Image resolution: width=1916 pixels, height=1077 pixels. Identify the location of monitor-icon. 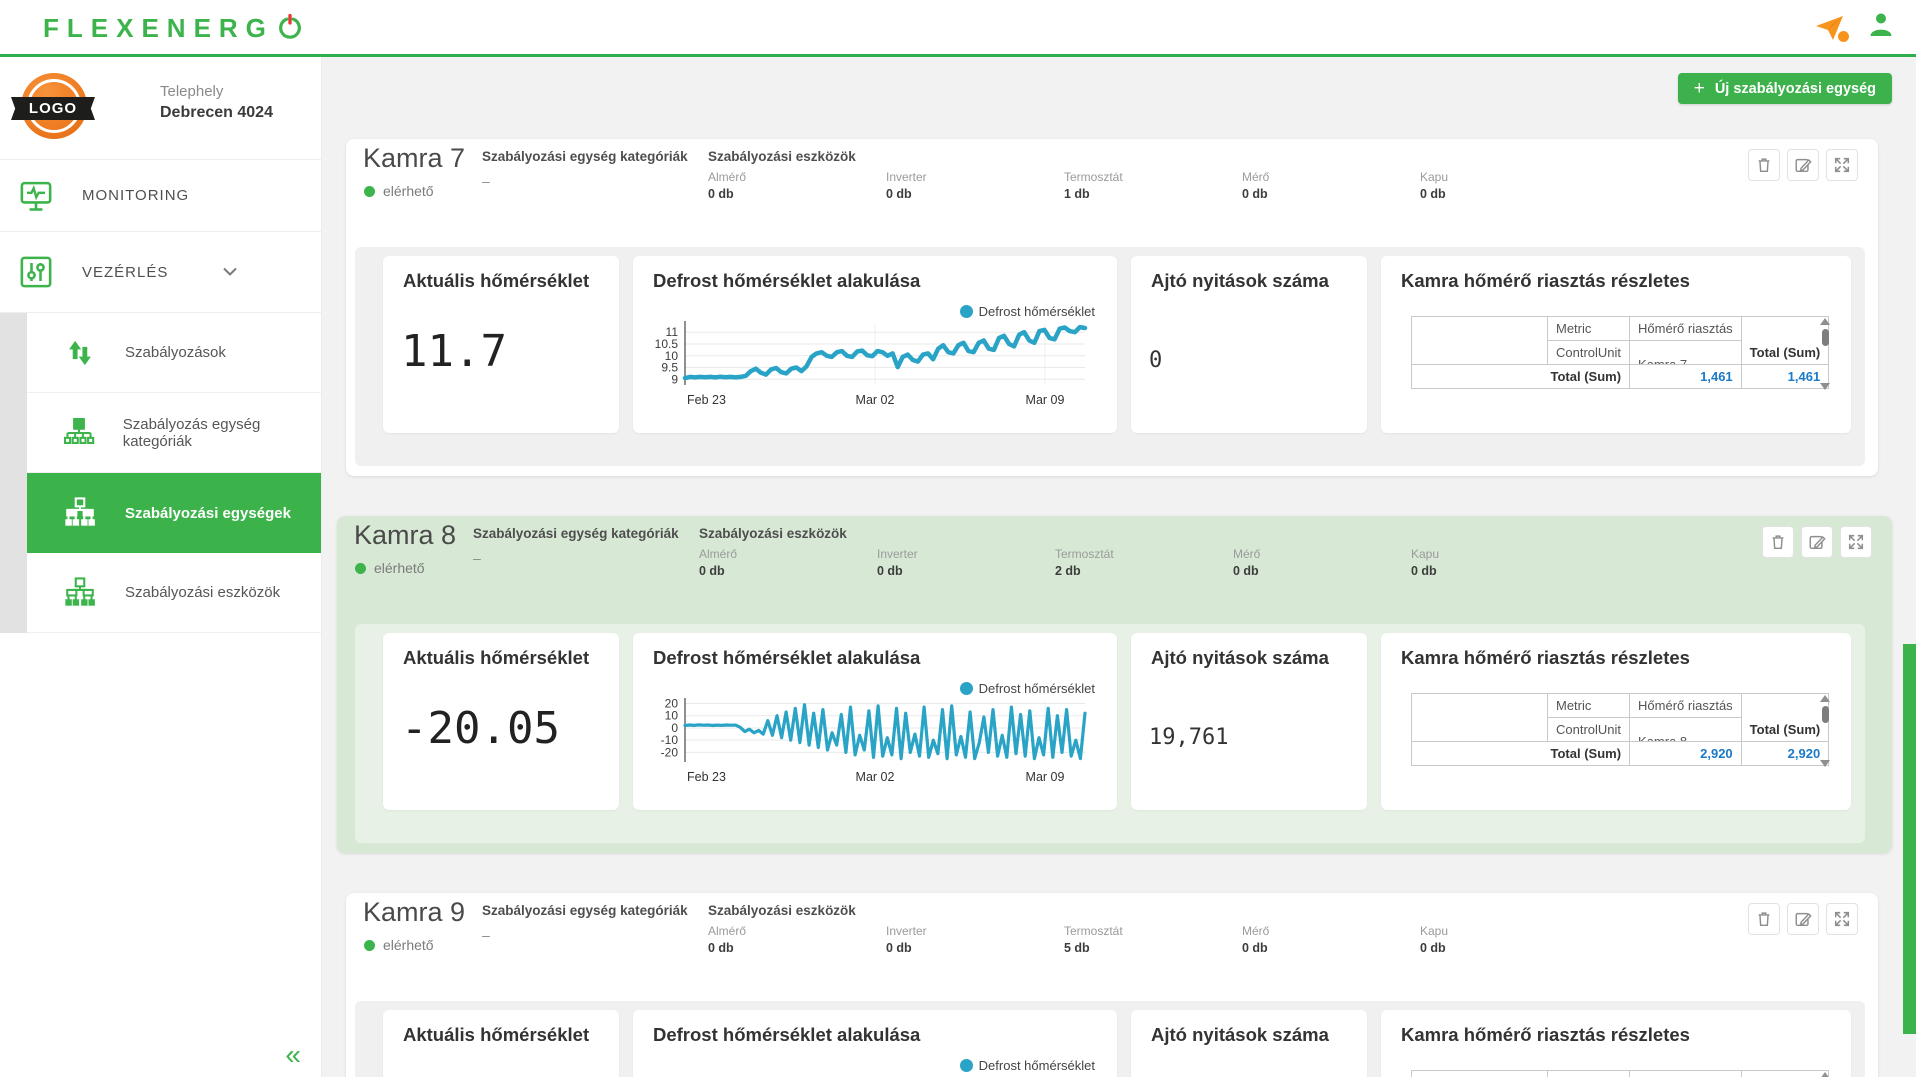
(36, 196).